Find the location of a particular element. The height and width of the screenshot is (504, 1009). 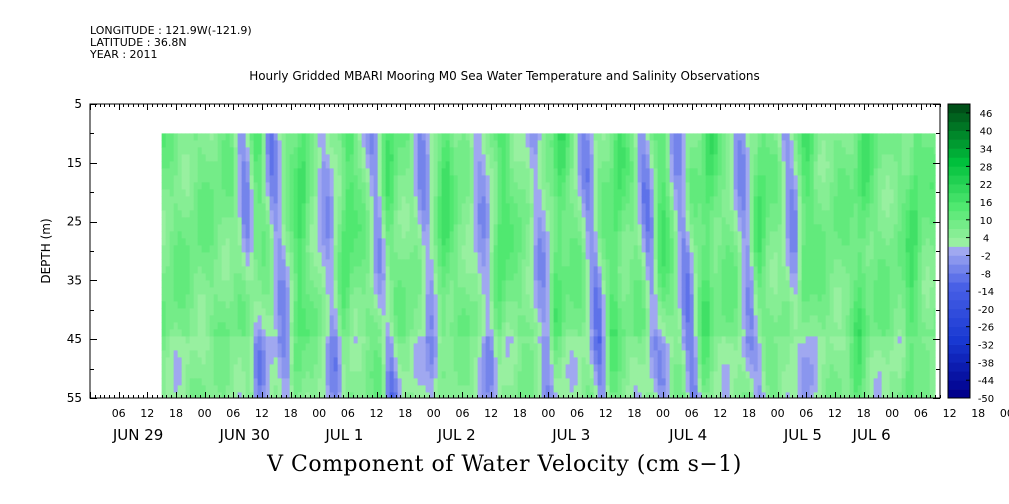

y-tick-label: 35 is located at coordinates (74, 280).